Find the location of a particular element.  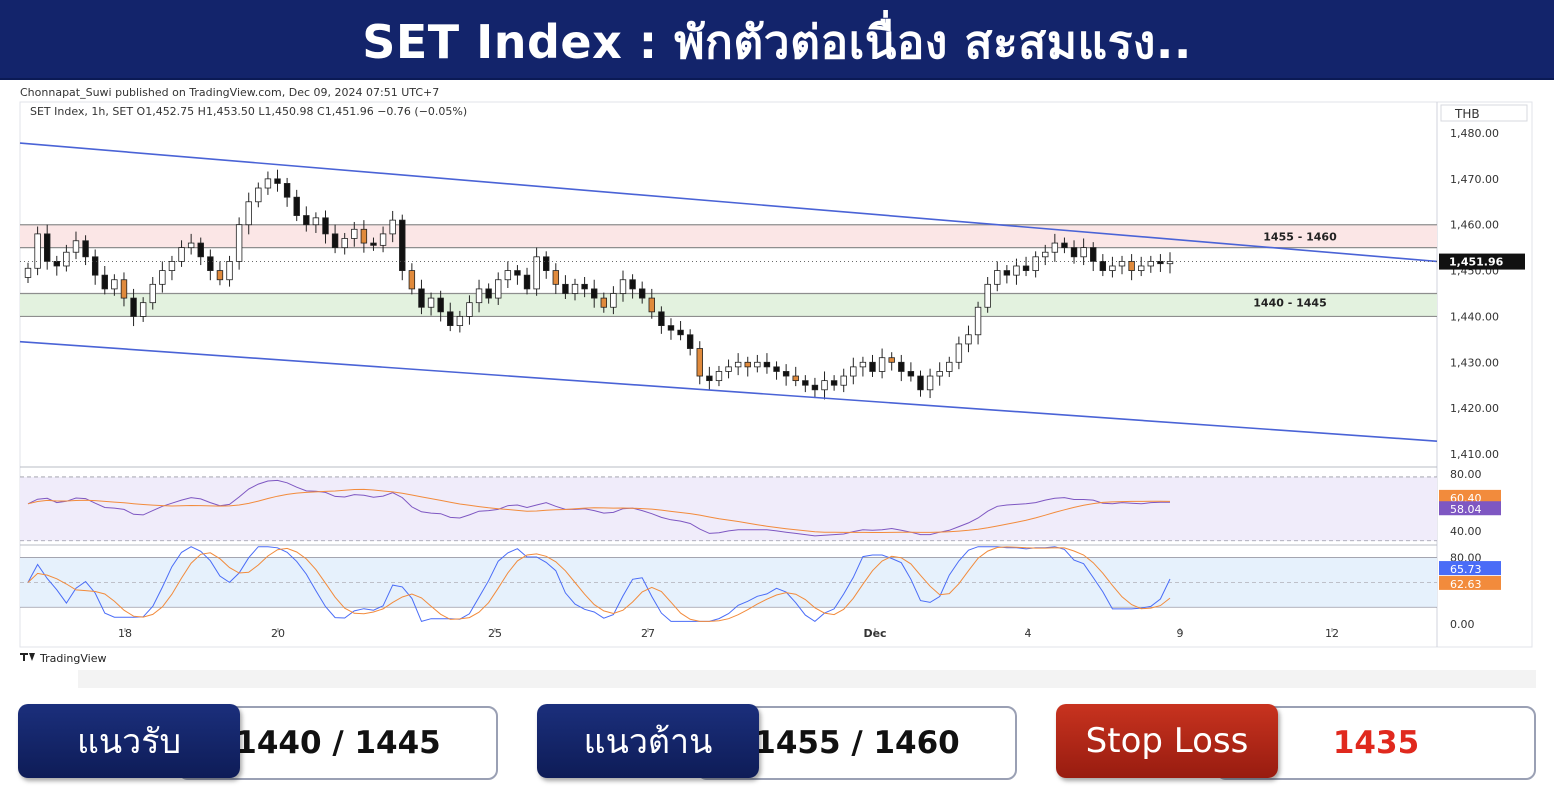

trendline-channel-top is located at coordinates (728, 202).